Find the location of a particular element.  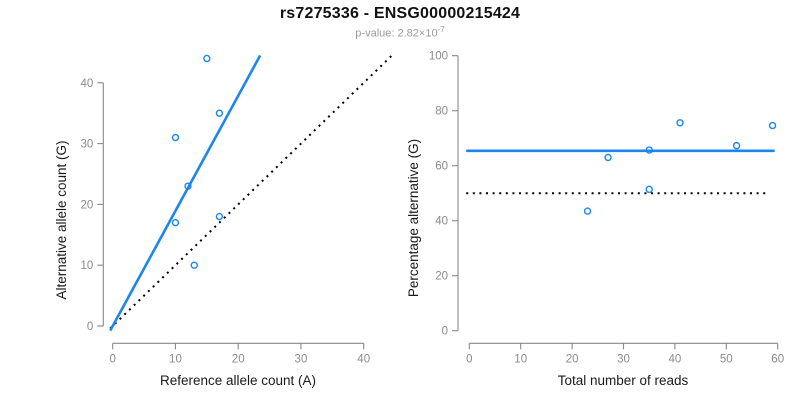

y-tick-label: 60 is located at coordinates (441, 167).